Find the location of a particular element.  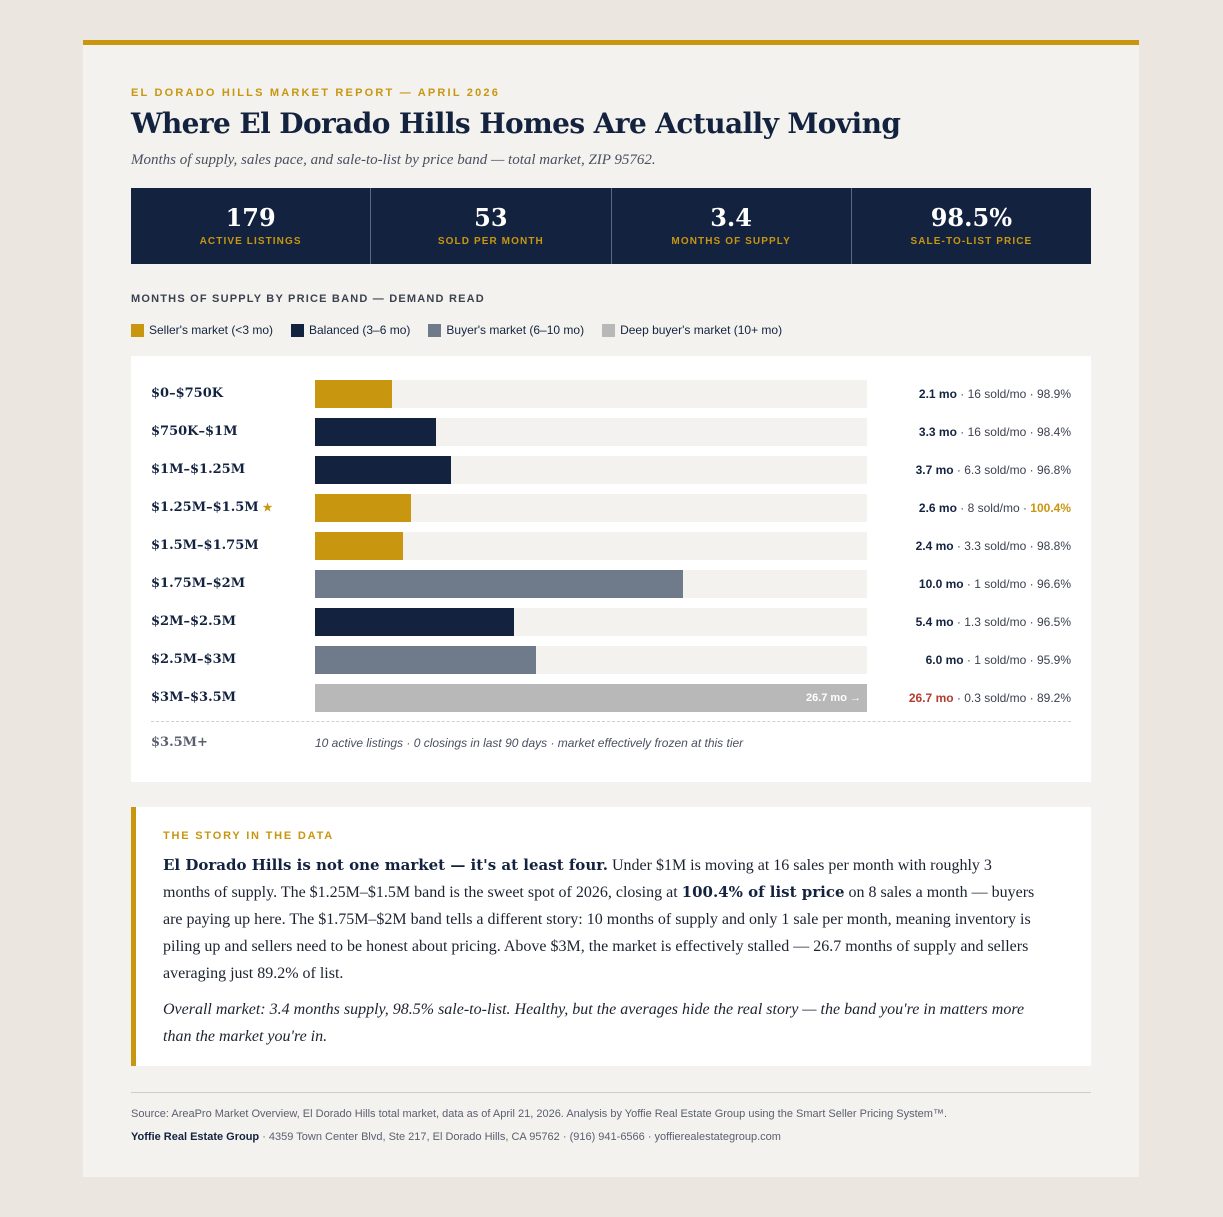

kpi-value: 179 is located at coordinates (250, 217).